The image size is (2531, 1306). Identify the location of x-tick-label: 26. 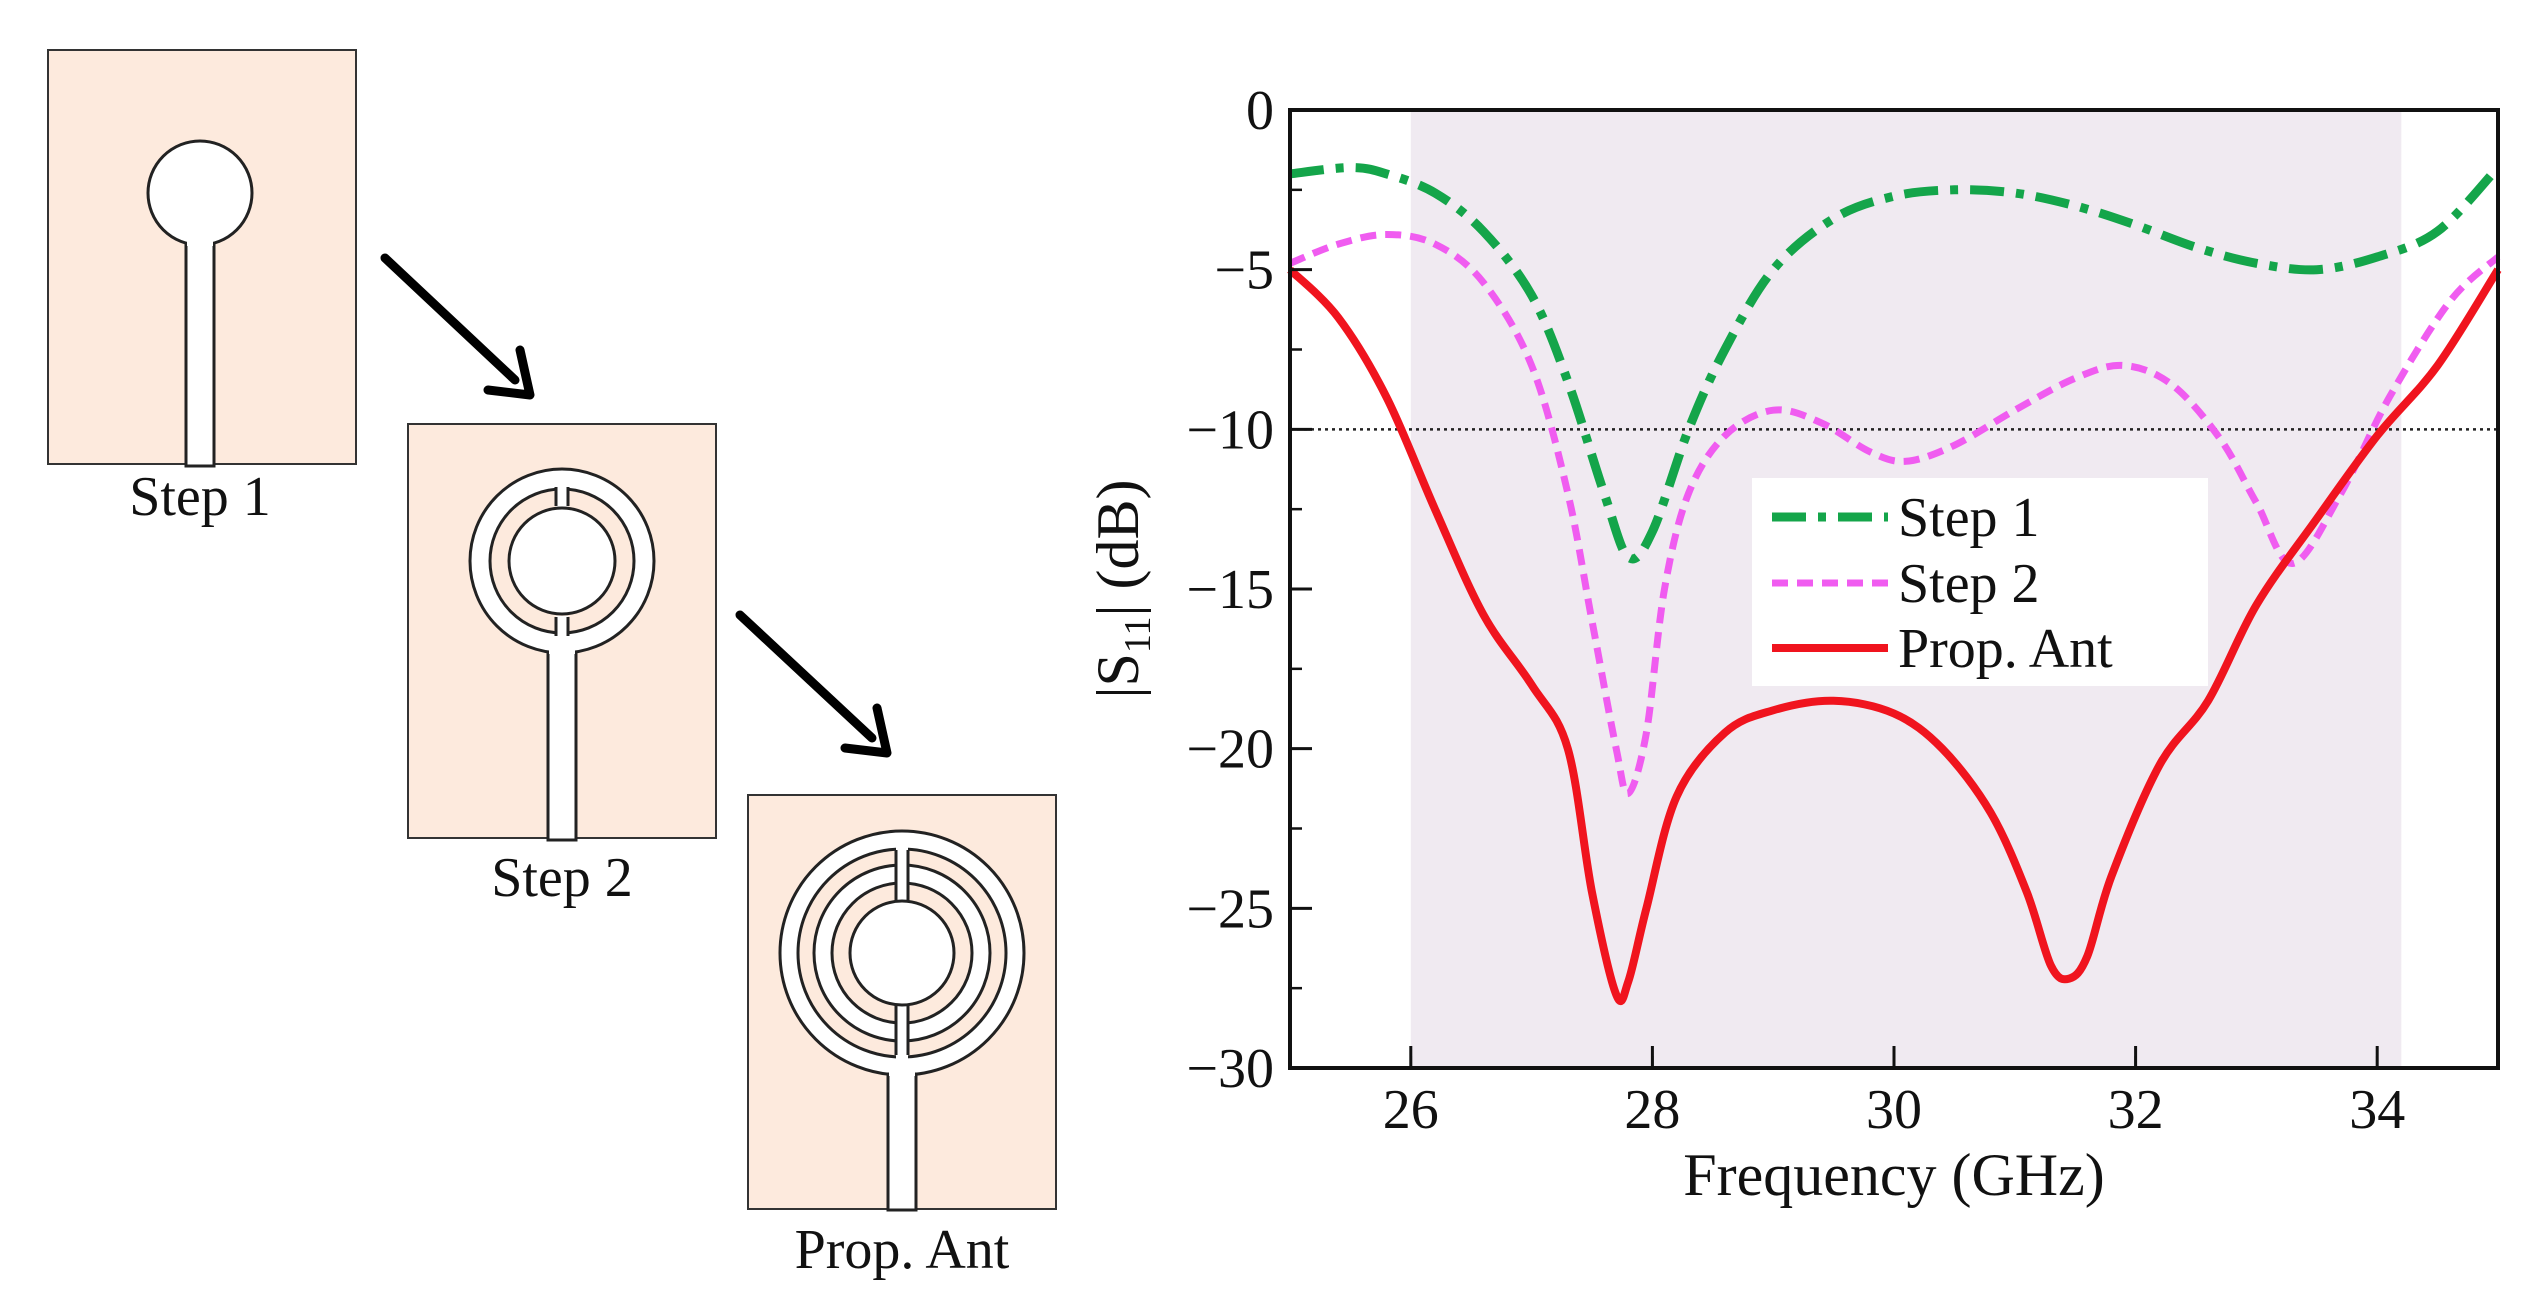
(1411, 1110).